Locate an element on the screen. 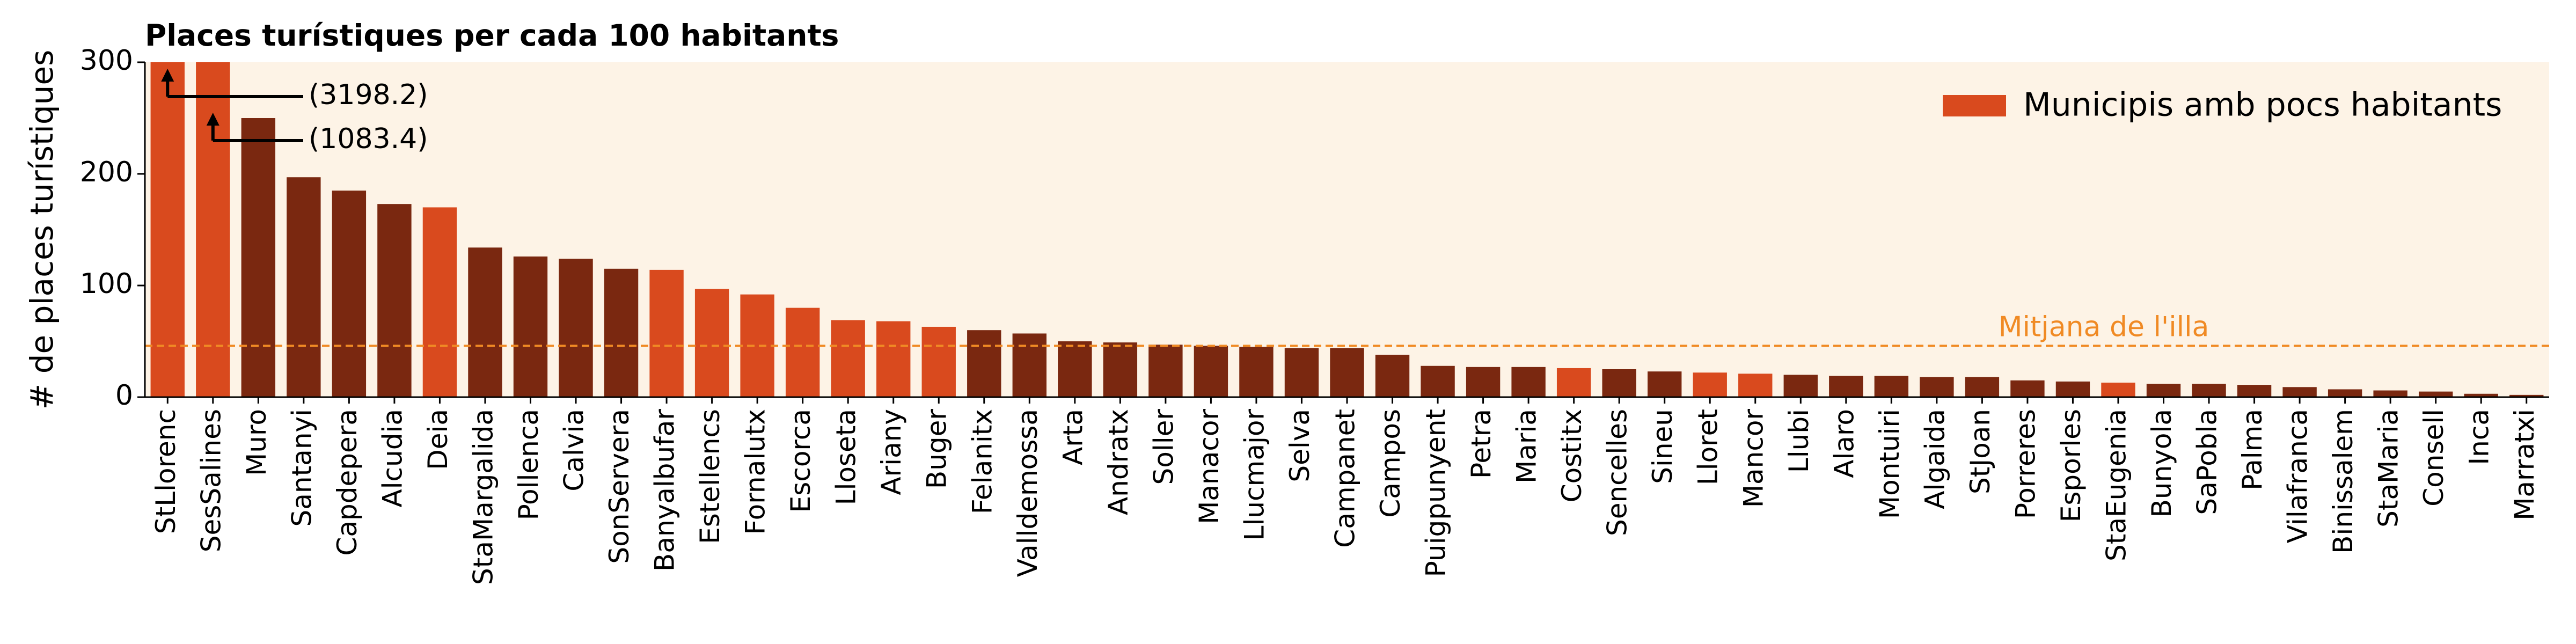 Image resolution: width=2576 pixels, height=644 pixels. x-tick-label: SaPobla is located at coordinates (2207, 462).